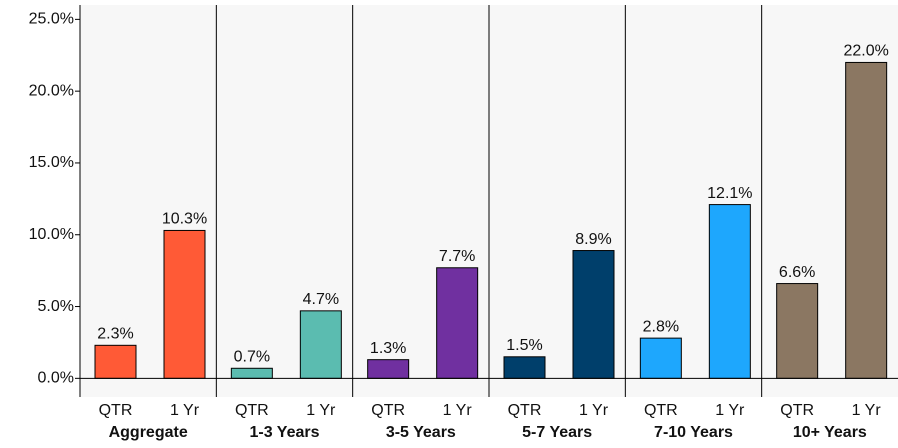  What do you see at coordinates (388, 348) in the screenshot?
I see `value-label: 1.3%` at bounding box center [388, 348].